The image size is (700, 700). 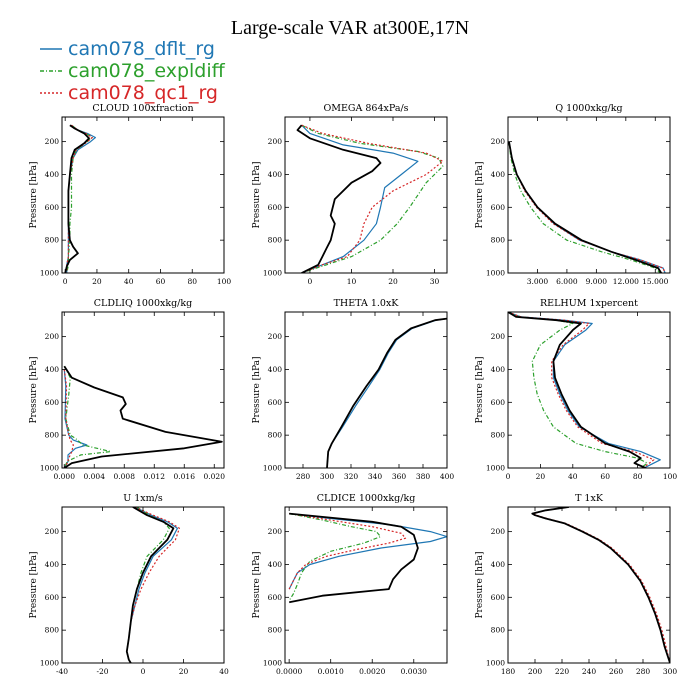 What do you see at coordinates (375, 476) in the screenshot?
I see `x-tick-label: 340` at bounding box center [375, 476].